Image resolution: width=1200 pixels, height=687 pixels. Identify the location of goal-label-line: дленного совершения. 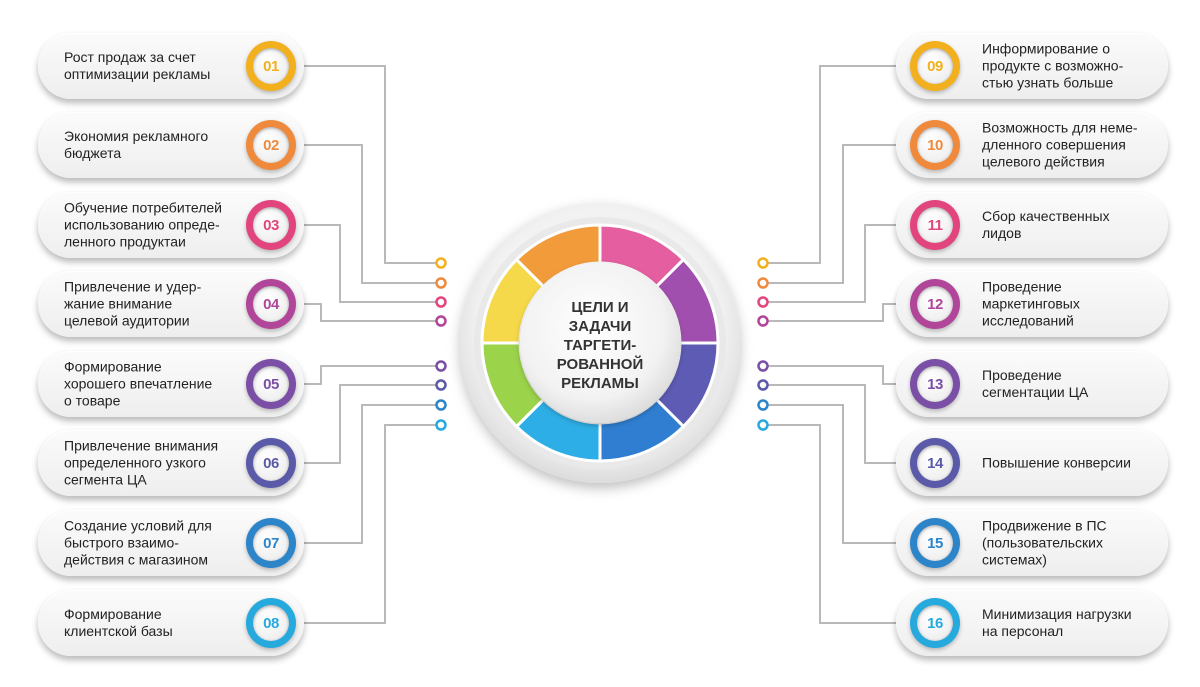
(1054, 144).